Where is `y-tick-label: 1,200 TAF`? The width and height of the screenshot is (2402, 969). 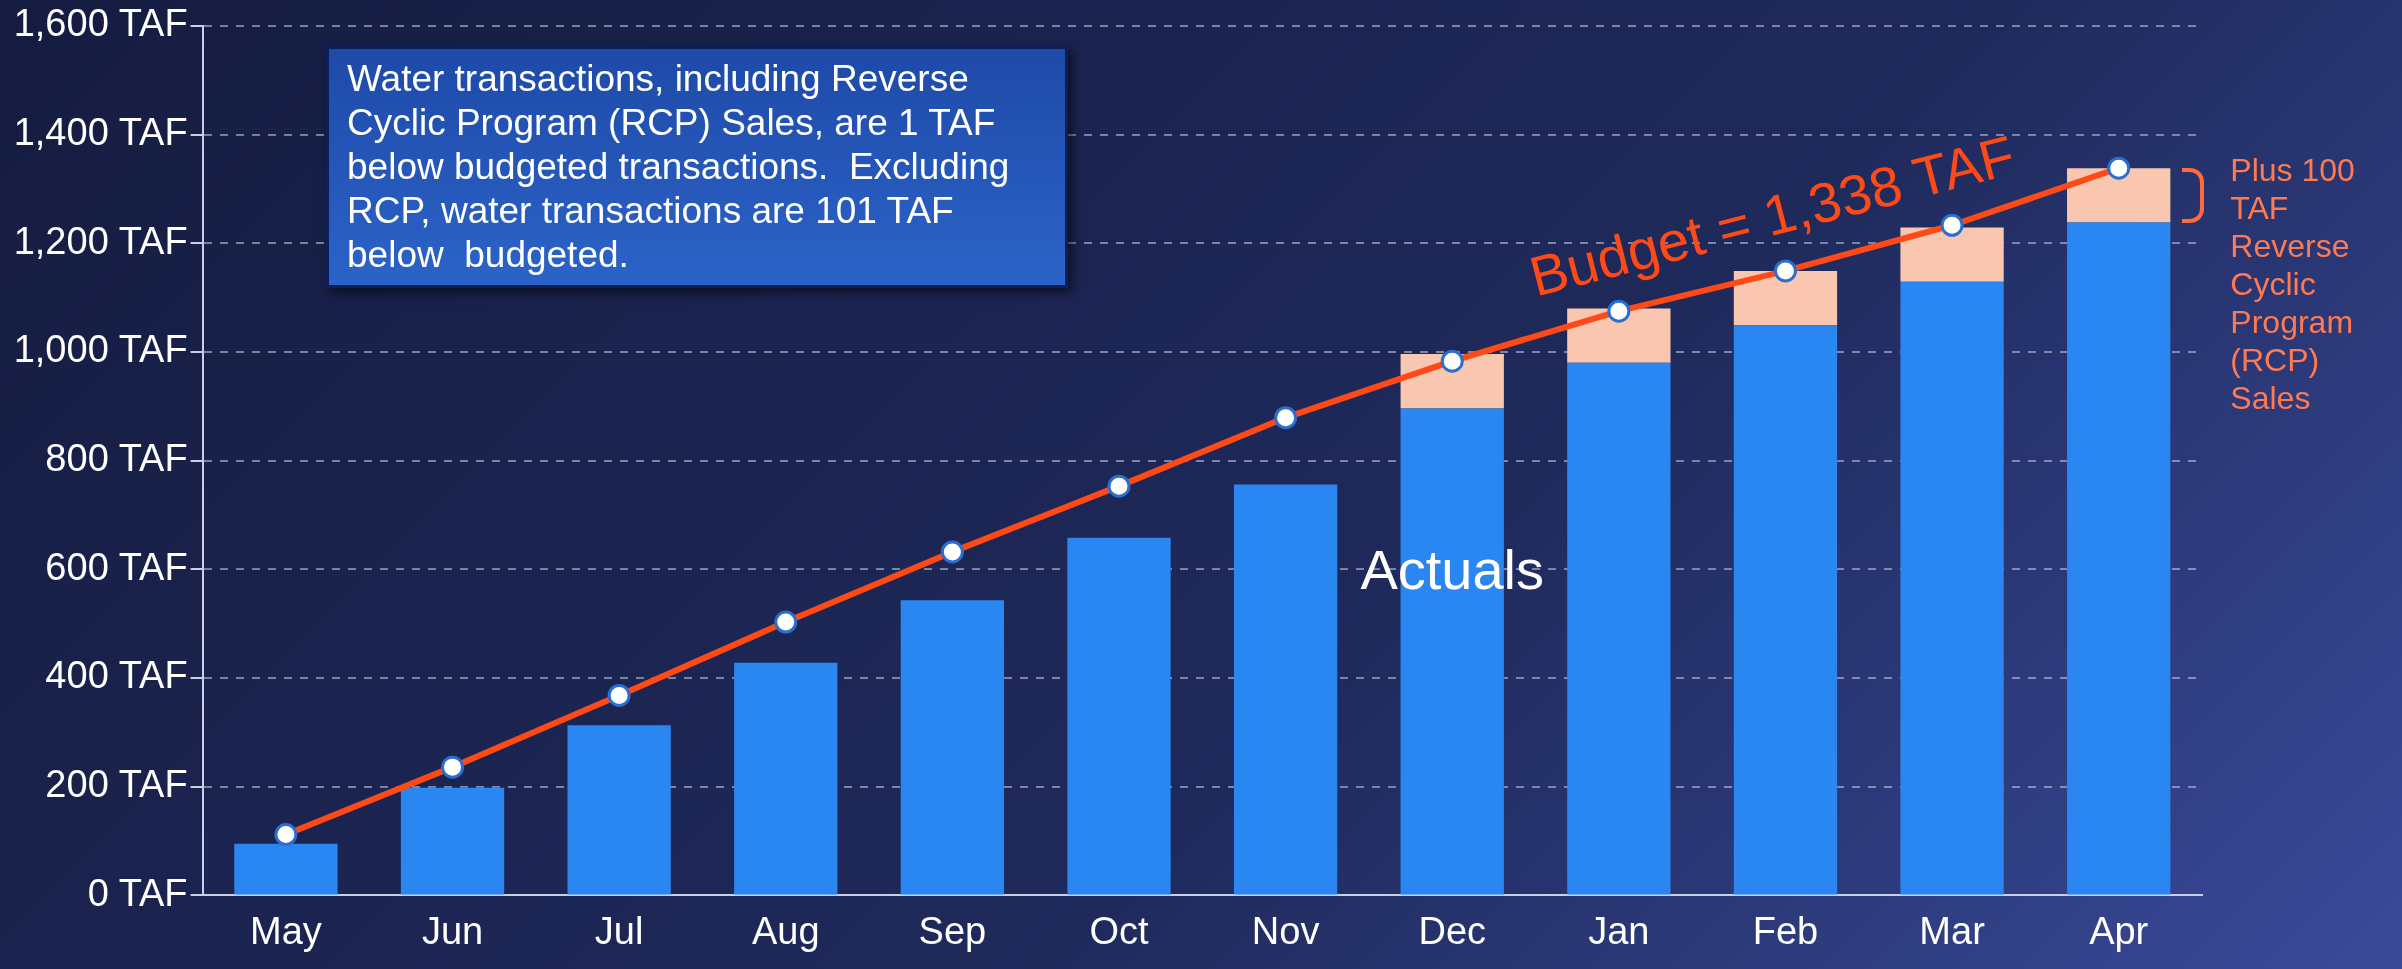 y-tick-label: 1,200 TAF is located at coordinates (100, 240).